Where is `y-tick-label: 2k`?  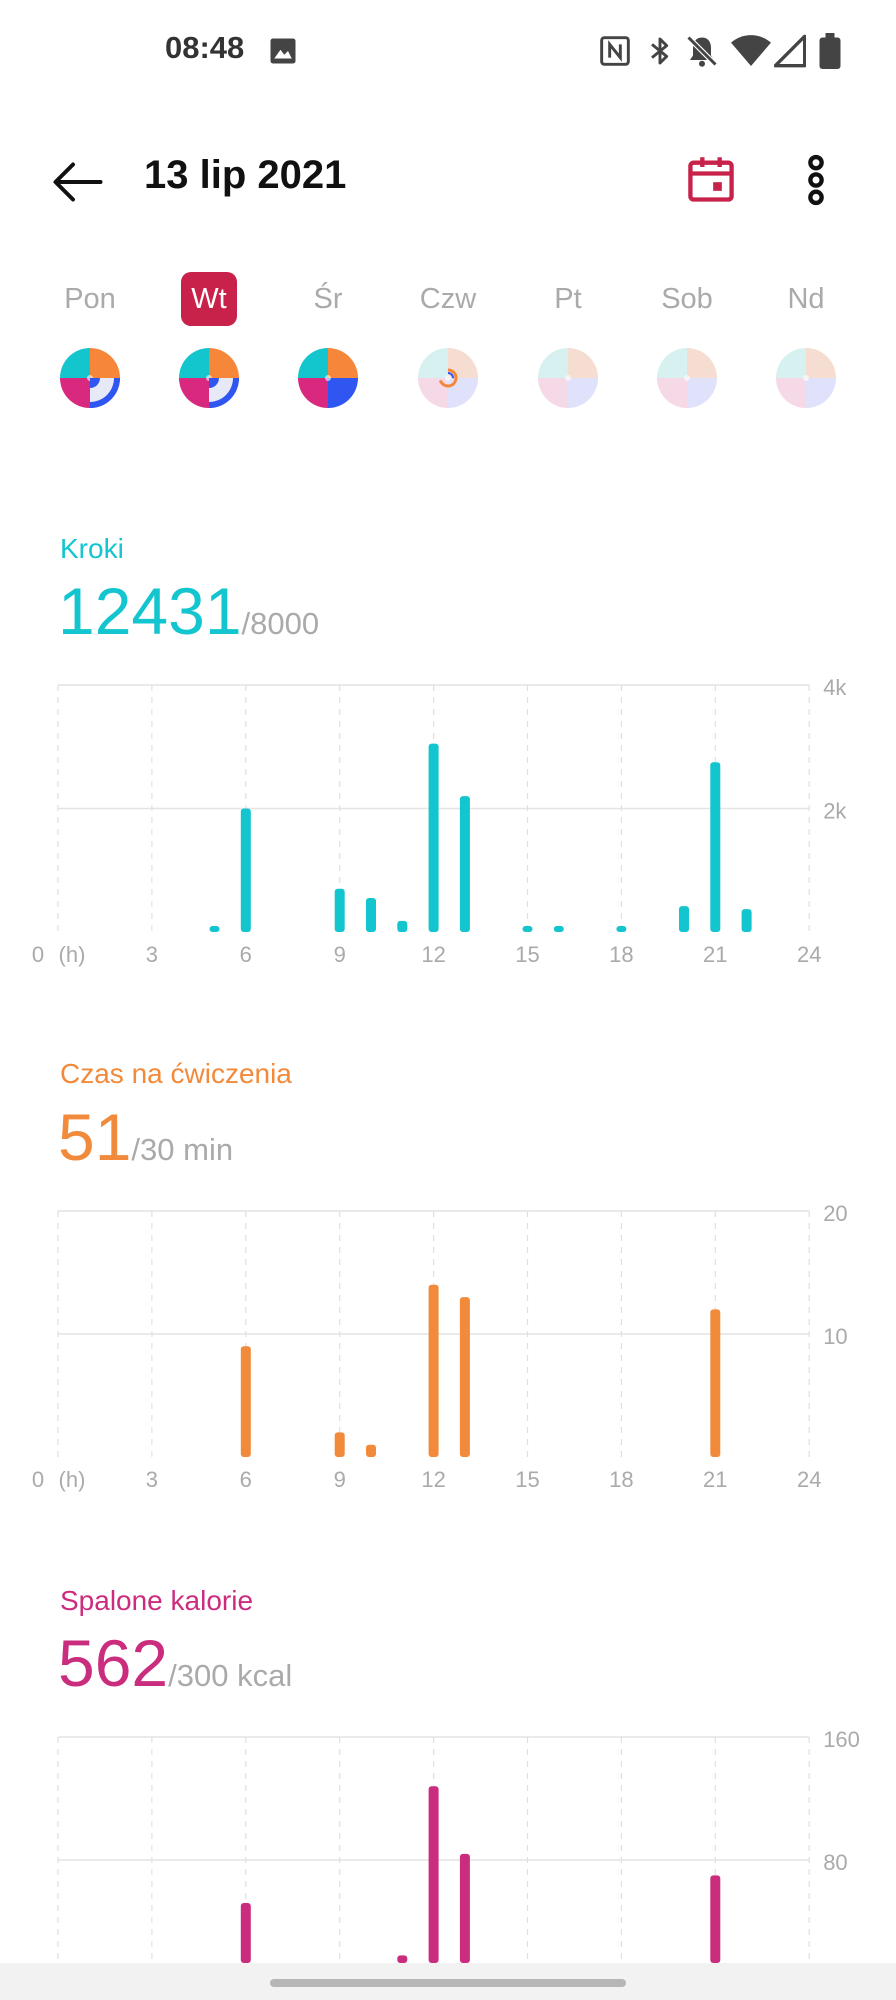
y-tick-label: 2k is located at coordinates (835, 811).